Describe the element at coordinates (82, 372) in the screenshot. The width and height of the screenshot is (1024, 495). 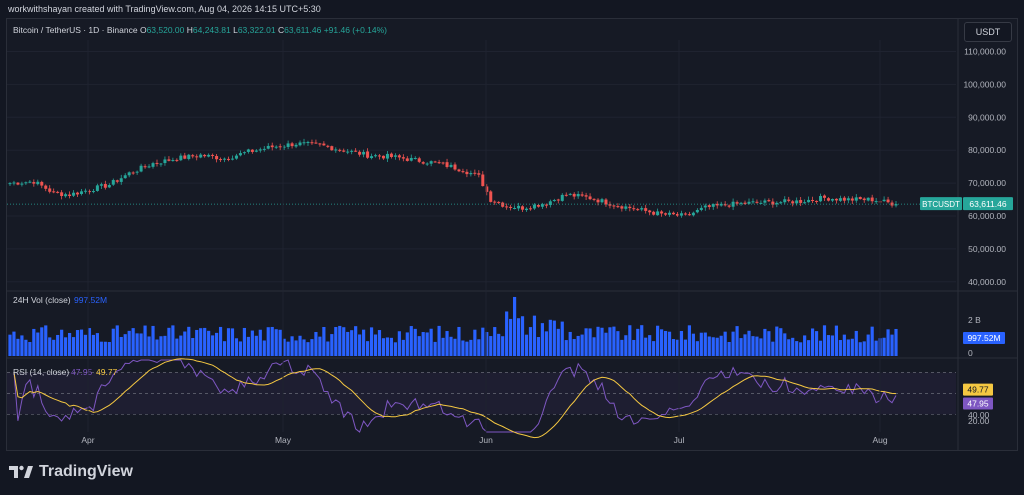
I see `rsi-value: 47.95` at that location.